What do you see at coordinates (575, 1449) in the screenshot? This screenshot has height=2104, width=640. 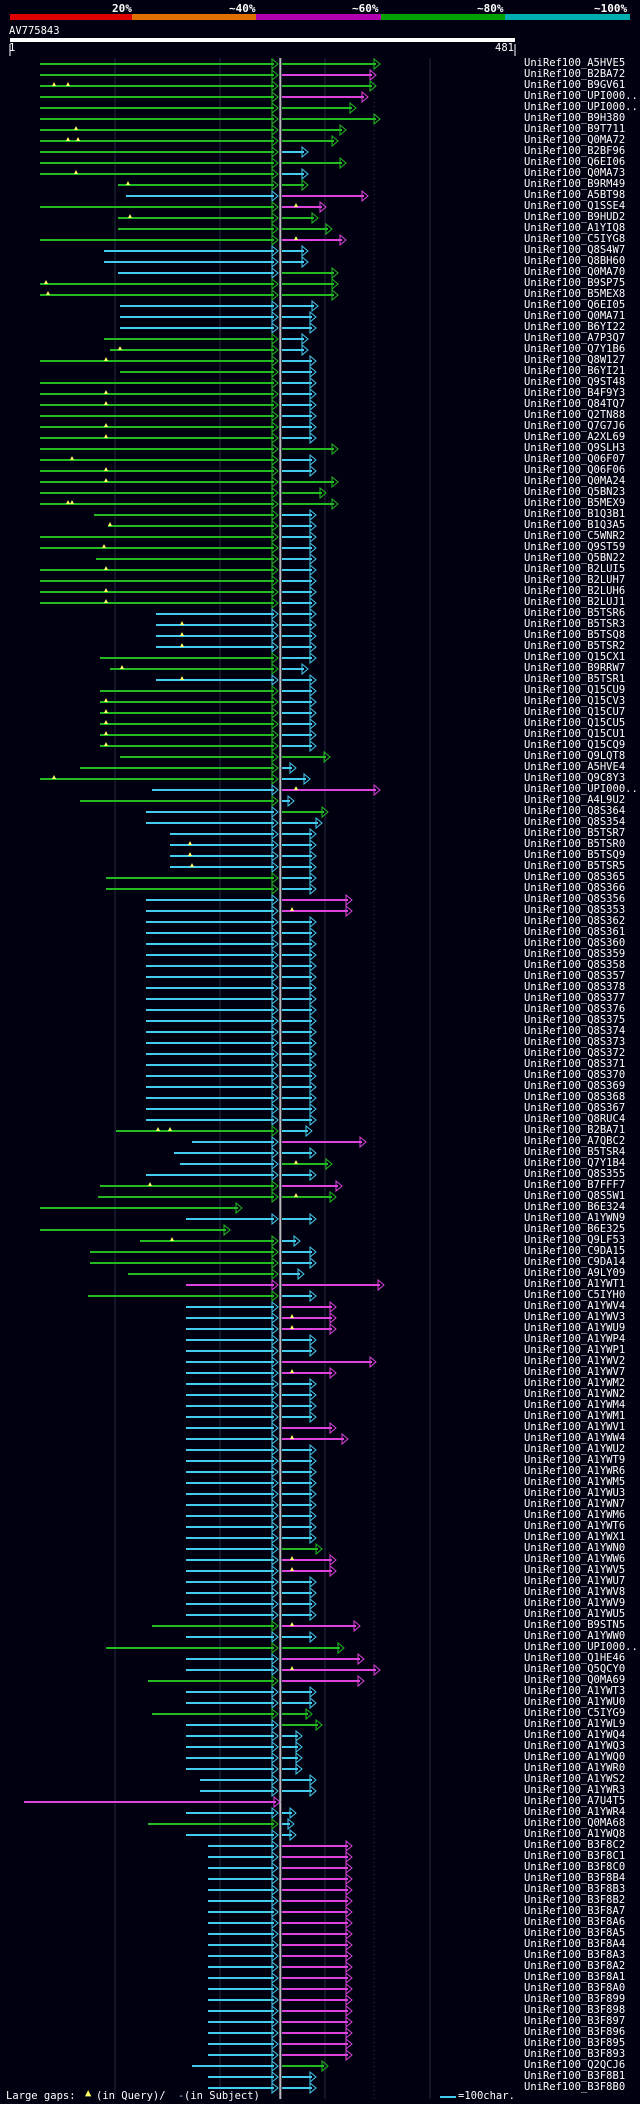 I see `subject-label: UniRef100_A1YWU2` at bounding box center [575, 1449].